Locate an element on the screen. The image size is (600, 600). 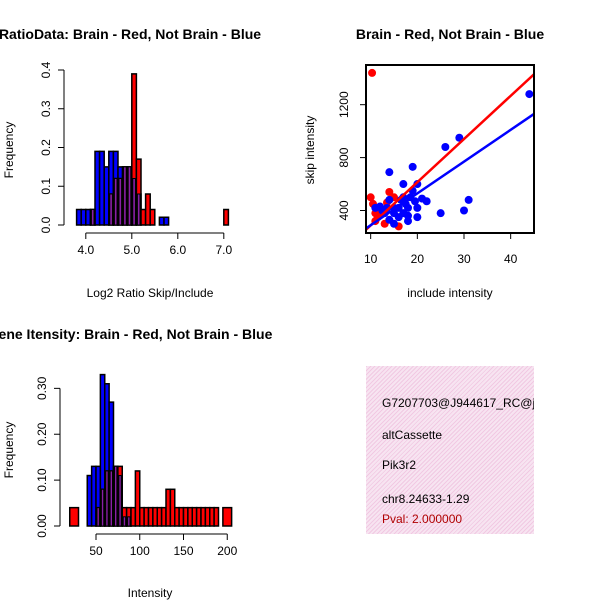
intensity-histogram-y-tick-label: 0.20 is located at coordinates (42, 434).